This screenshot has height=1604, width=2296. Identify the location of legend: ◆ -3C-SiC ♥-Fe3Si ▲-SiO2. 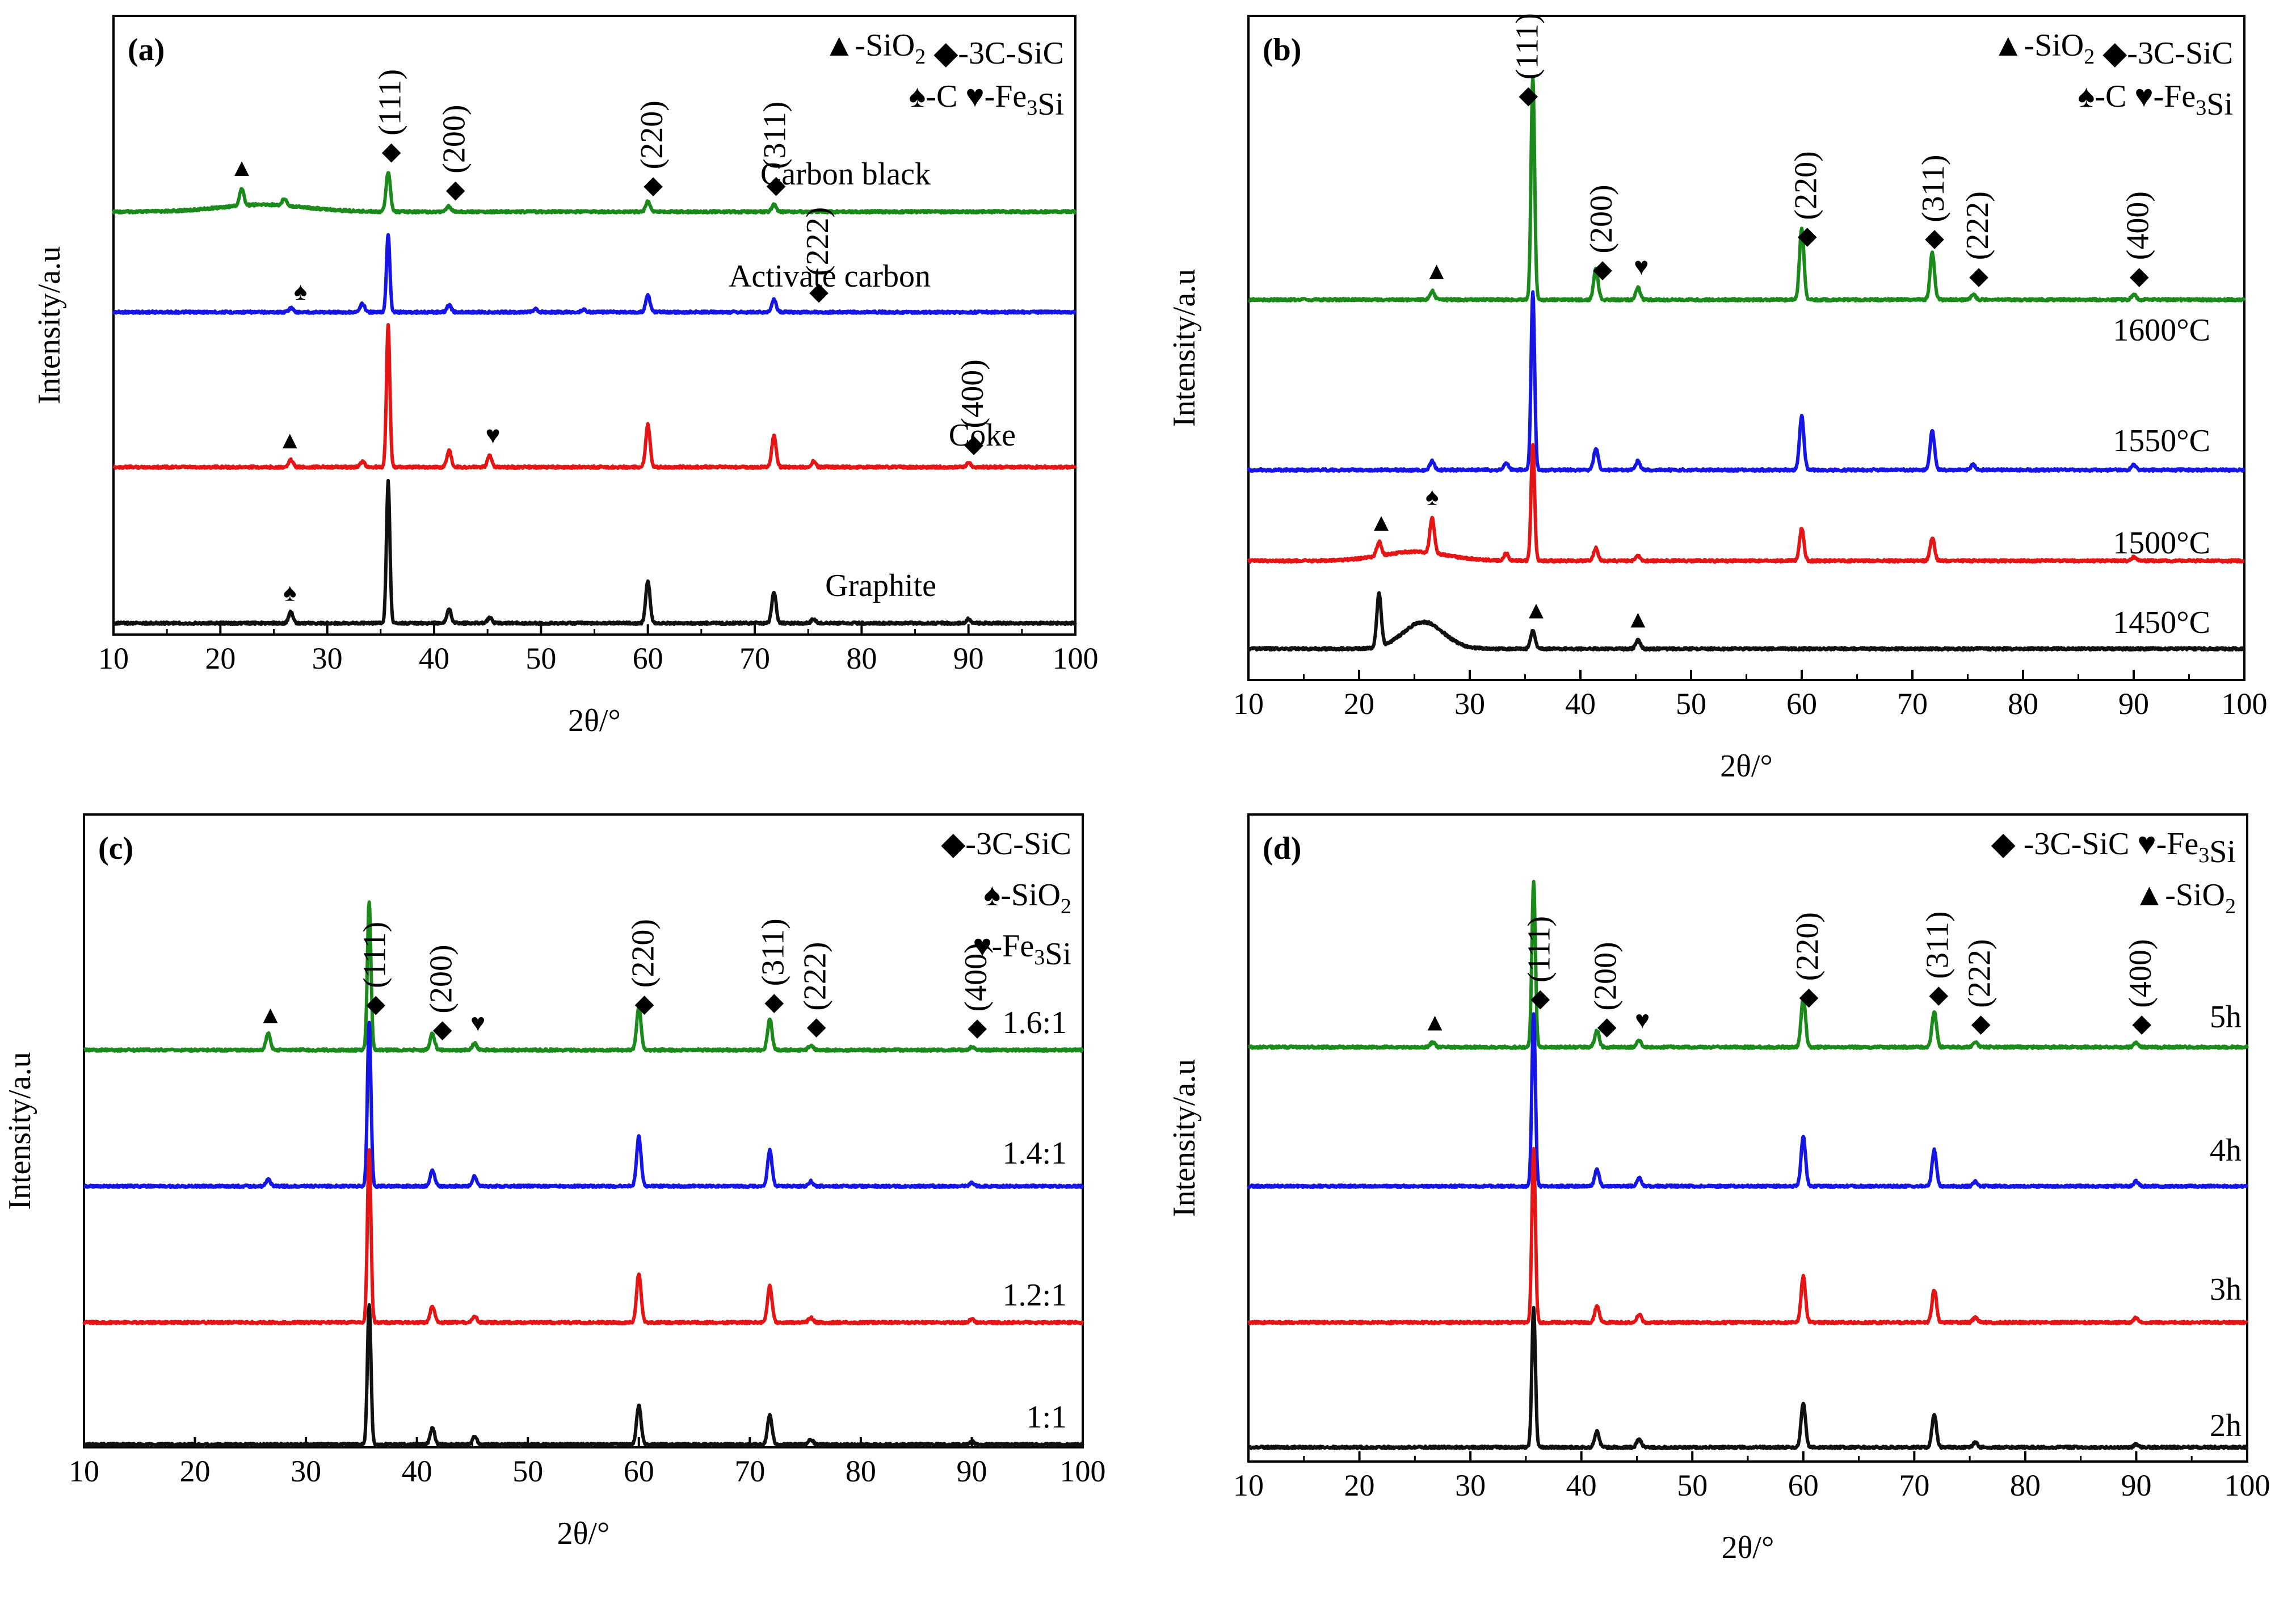
(2113, 872).